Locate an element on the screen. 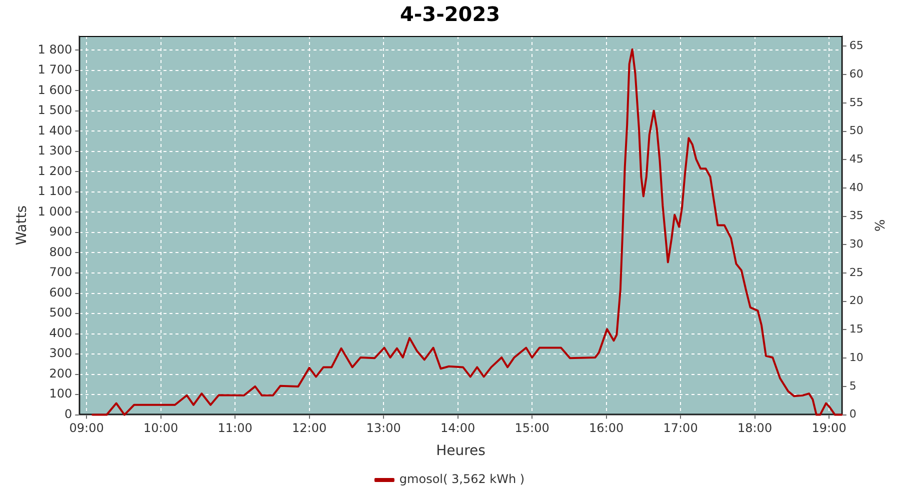 This screenshot has height=500, width=900. y-tick-label: 1 800 is located at coordinates (55, 49).